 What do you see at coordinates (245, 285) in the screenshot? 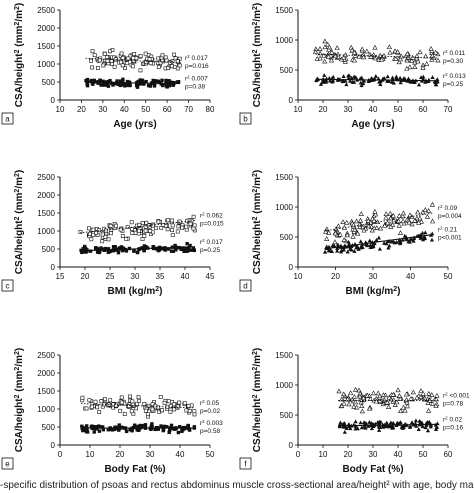
I see `panel-letter-box` at bounding box center [245, 285].